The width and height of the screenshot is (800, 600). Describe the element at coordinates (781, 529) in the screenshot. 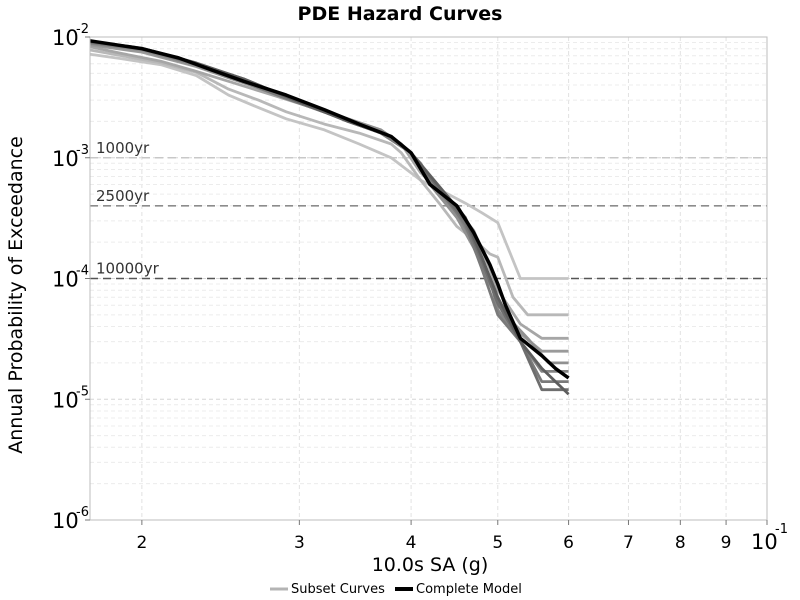

I see `x-tick-exponent: -1` at that location.